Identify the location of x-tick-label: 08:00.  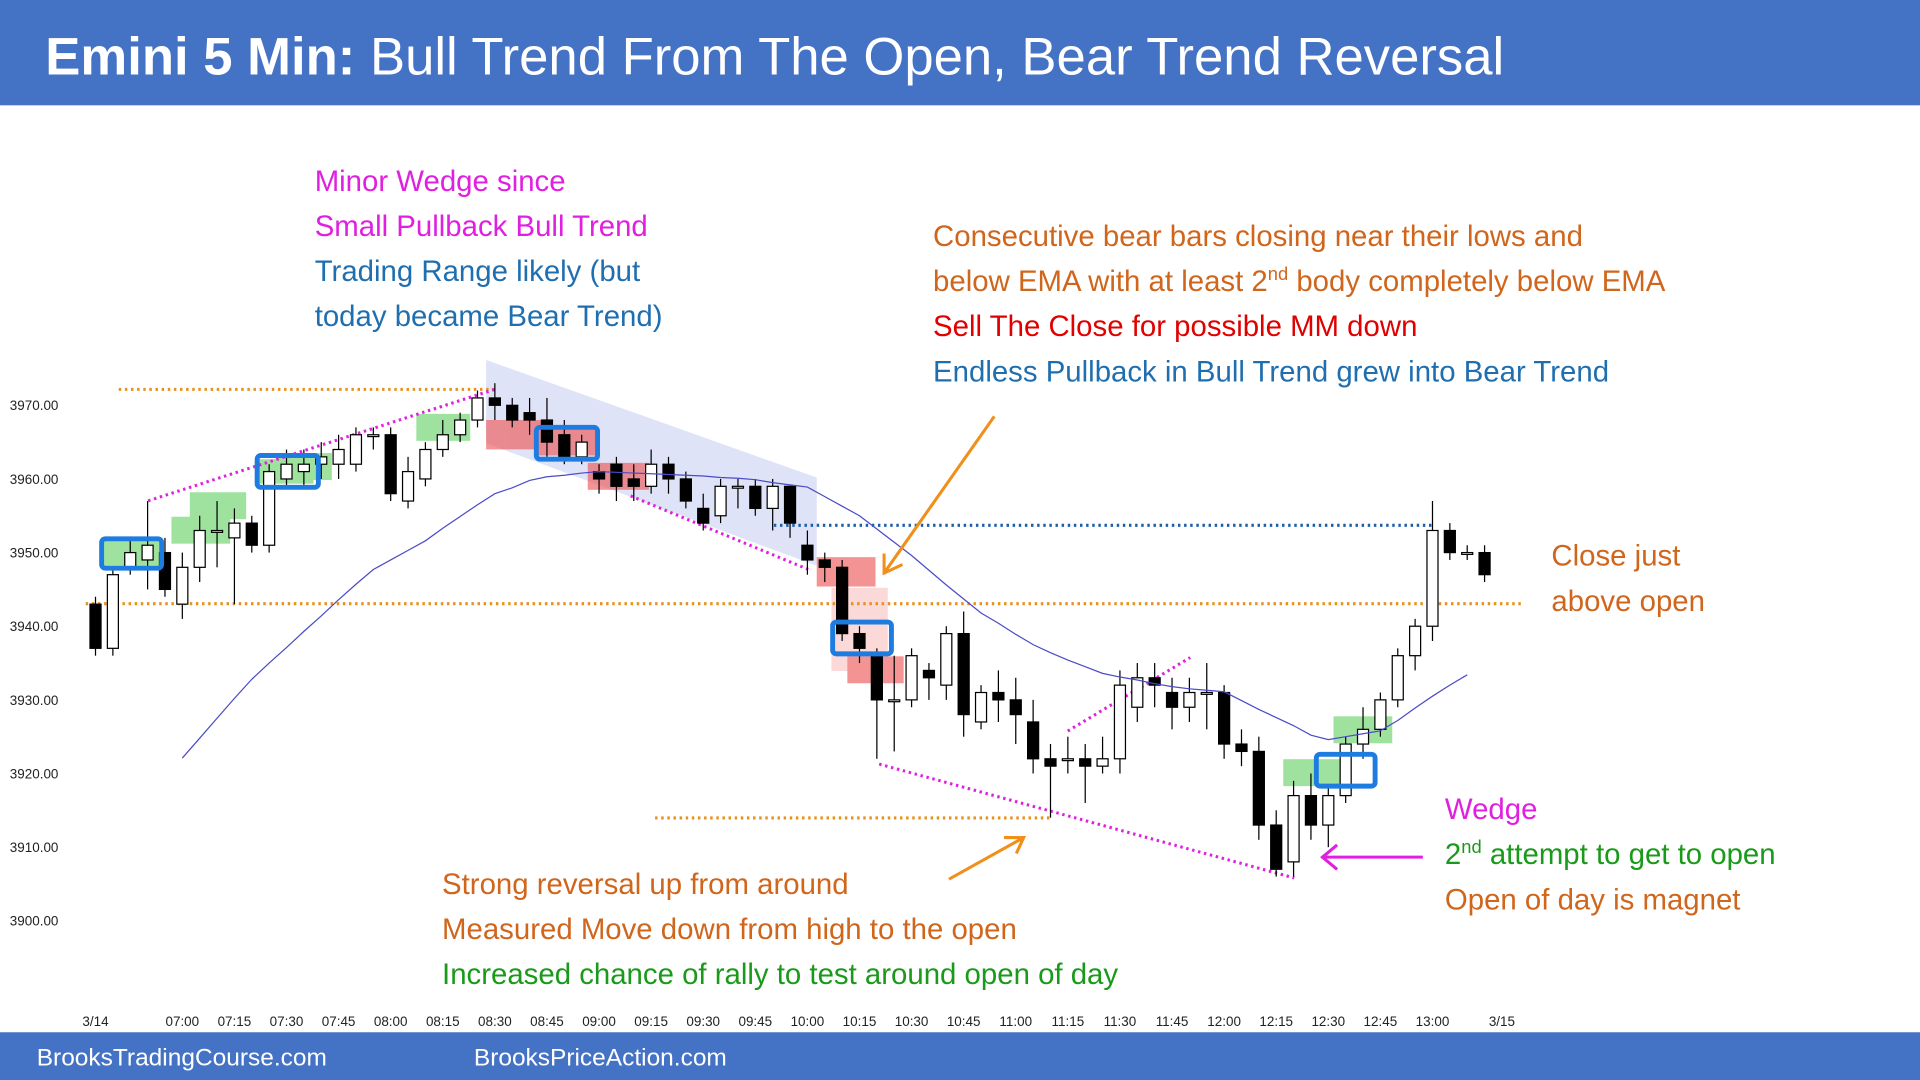
(391, 1021).